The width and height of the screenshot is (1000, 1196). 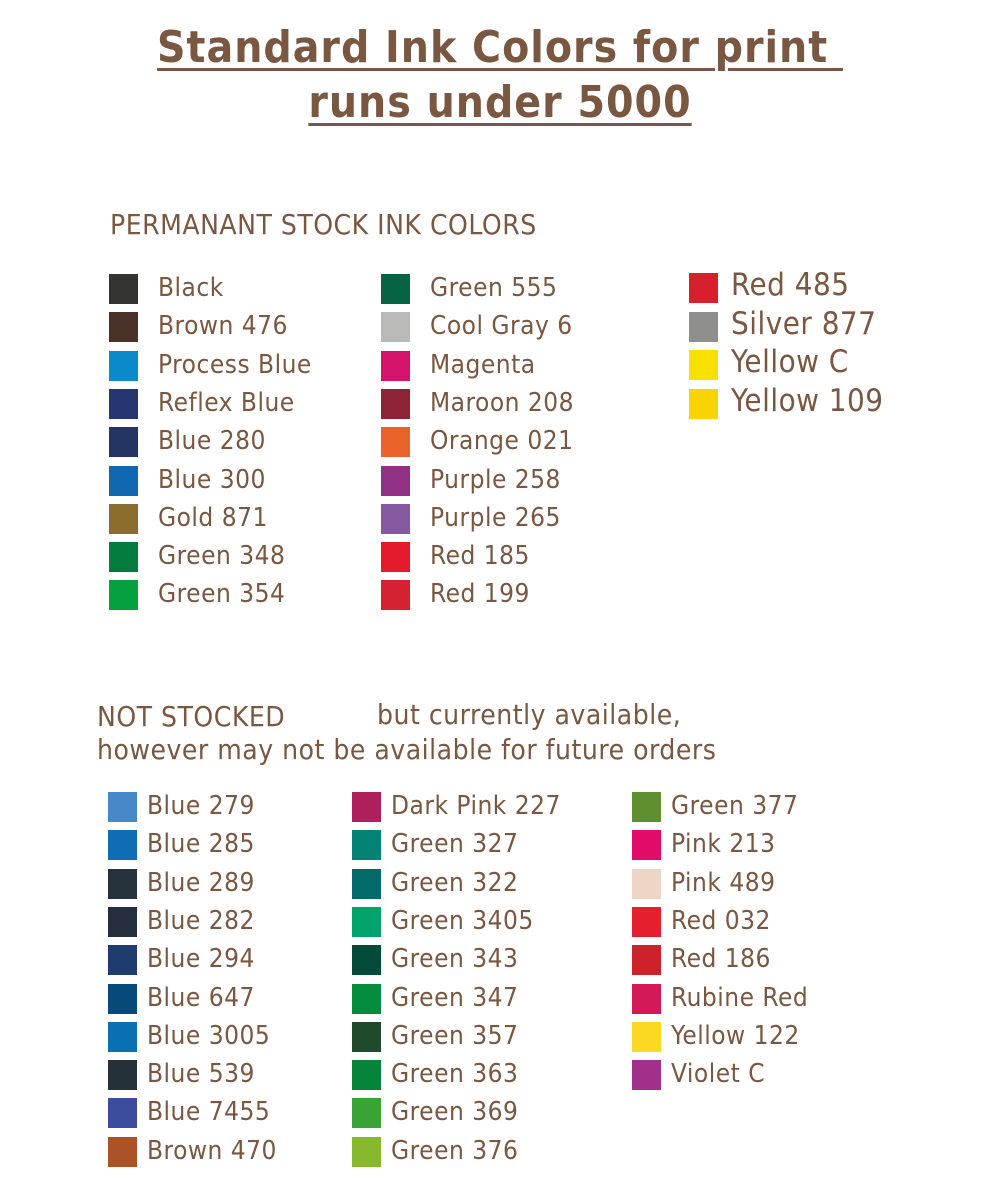 What do you see at coordinates (455, 1112) in the screenshot?
I see `color-label: Green 369` at bounding box center [455, 1112].